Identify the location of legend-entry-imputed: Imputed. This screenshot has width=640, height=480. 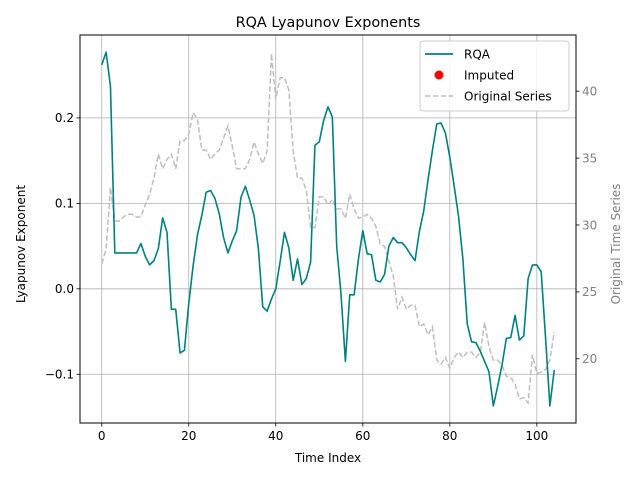
(474, 76).